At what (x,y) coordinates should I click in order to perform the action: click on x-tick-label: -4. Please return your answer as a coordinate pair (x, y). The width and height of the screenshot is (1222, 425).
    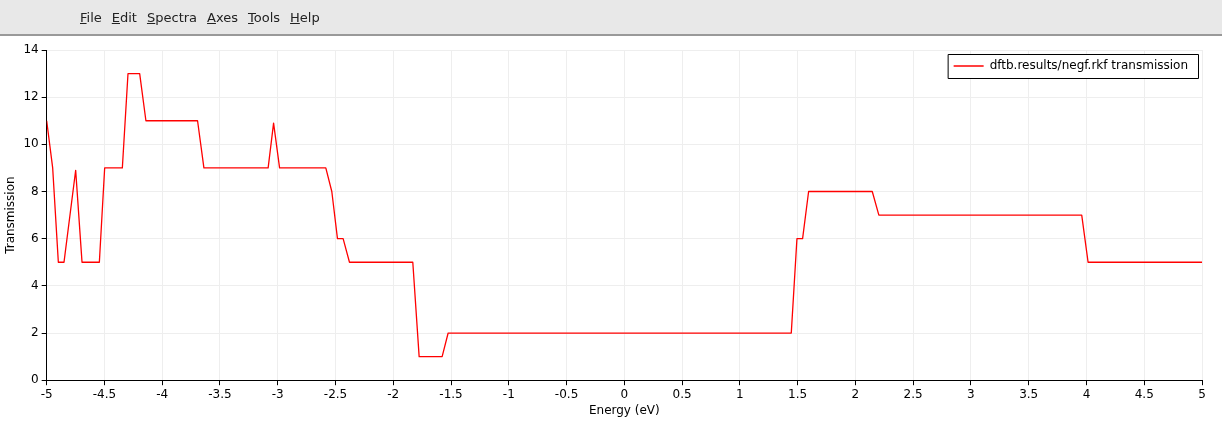
    Looking at the image, I should click on (162, 393).